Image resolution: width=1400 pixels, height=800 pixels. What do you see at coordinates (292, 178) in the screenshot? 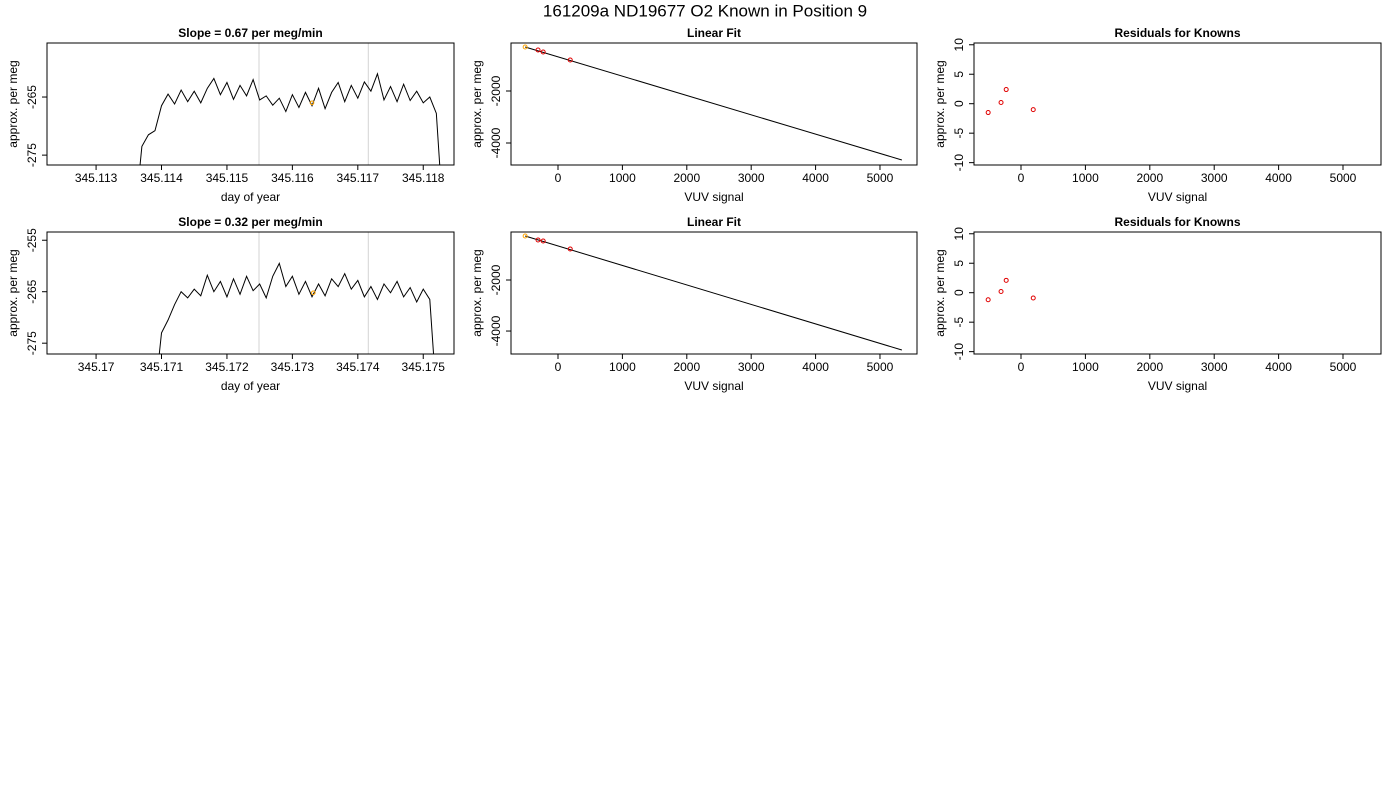
I see `x-tick-label: 345.116` at bounding box center [292, 178].